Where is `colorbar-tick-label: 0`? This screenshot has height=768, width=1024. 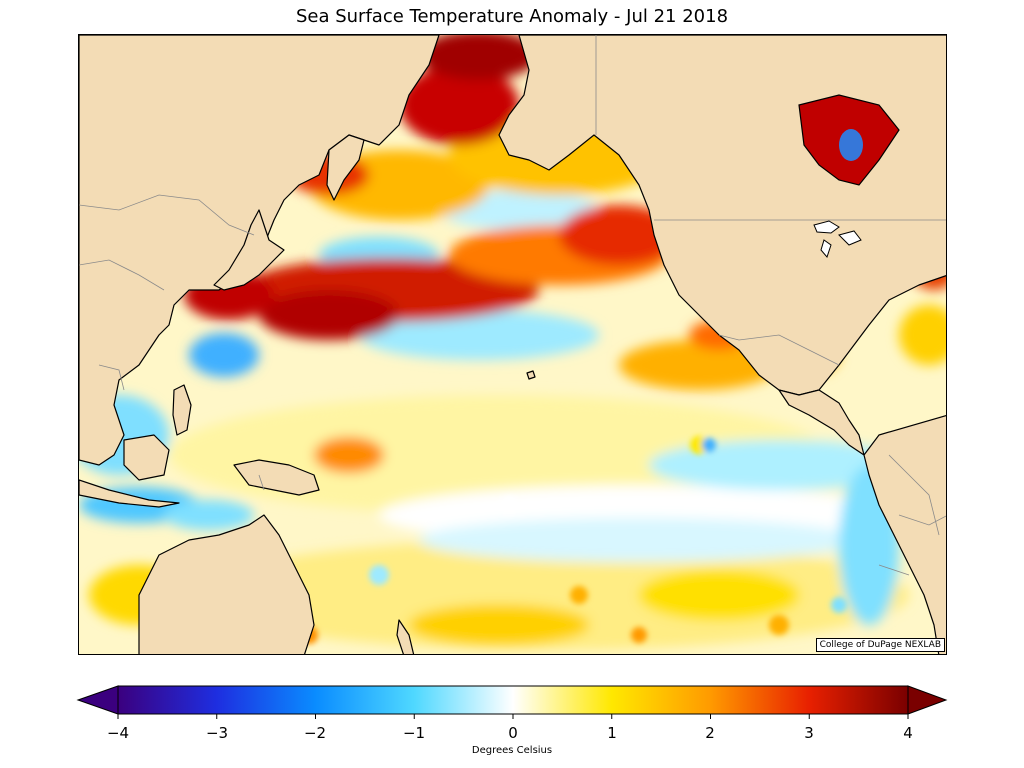 colorbar-tick-label: 0 is located at coordinates (513, 733).